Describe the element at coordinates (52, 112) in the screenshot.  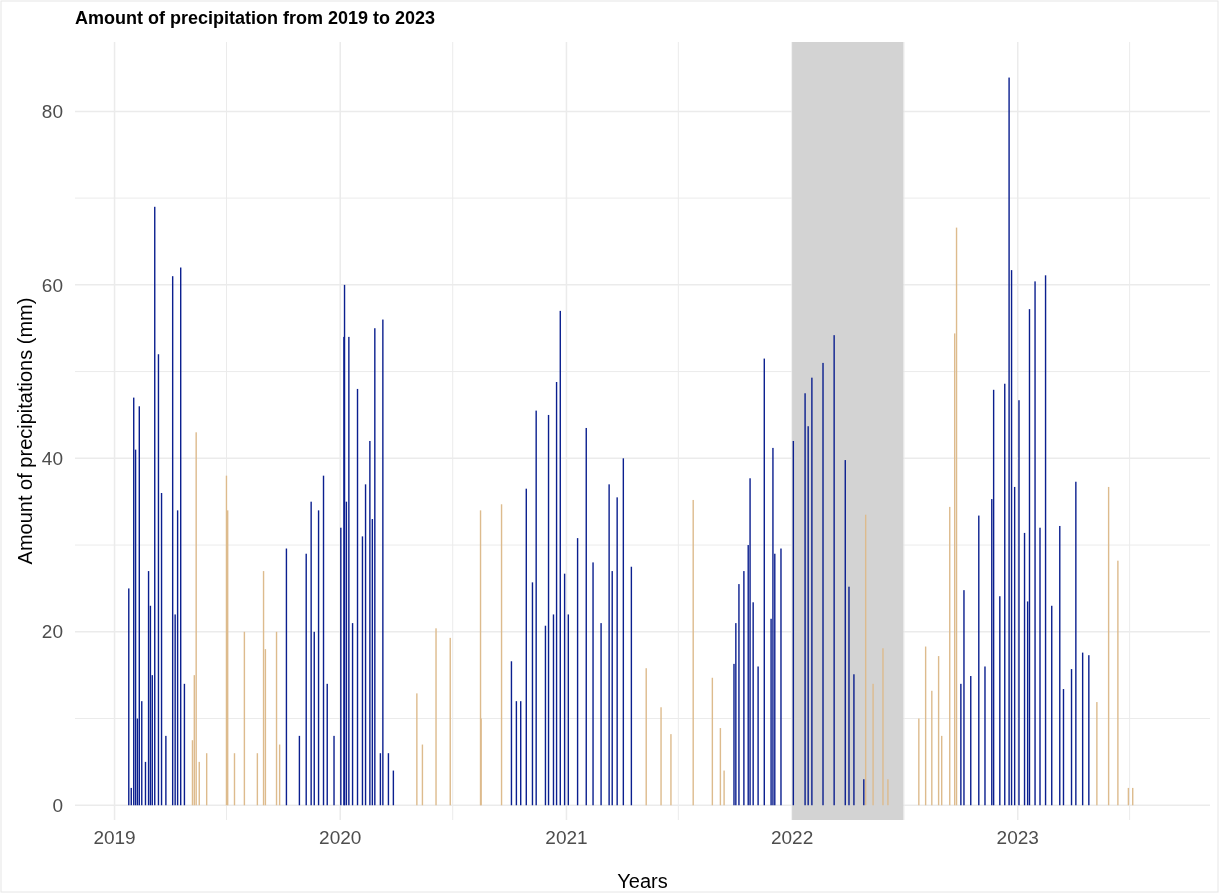
I see `y-tick-label: 80` at that location.